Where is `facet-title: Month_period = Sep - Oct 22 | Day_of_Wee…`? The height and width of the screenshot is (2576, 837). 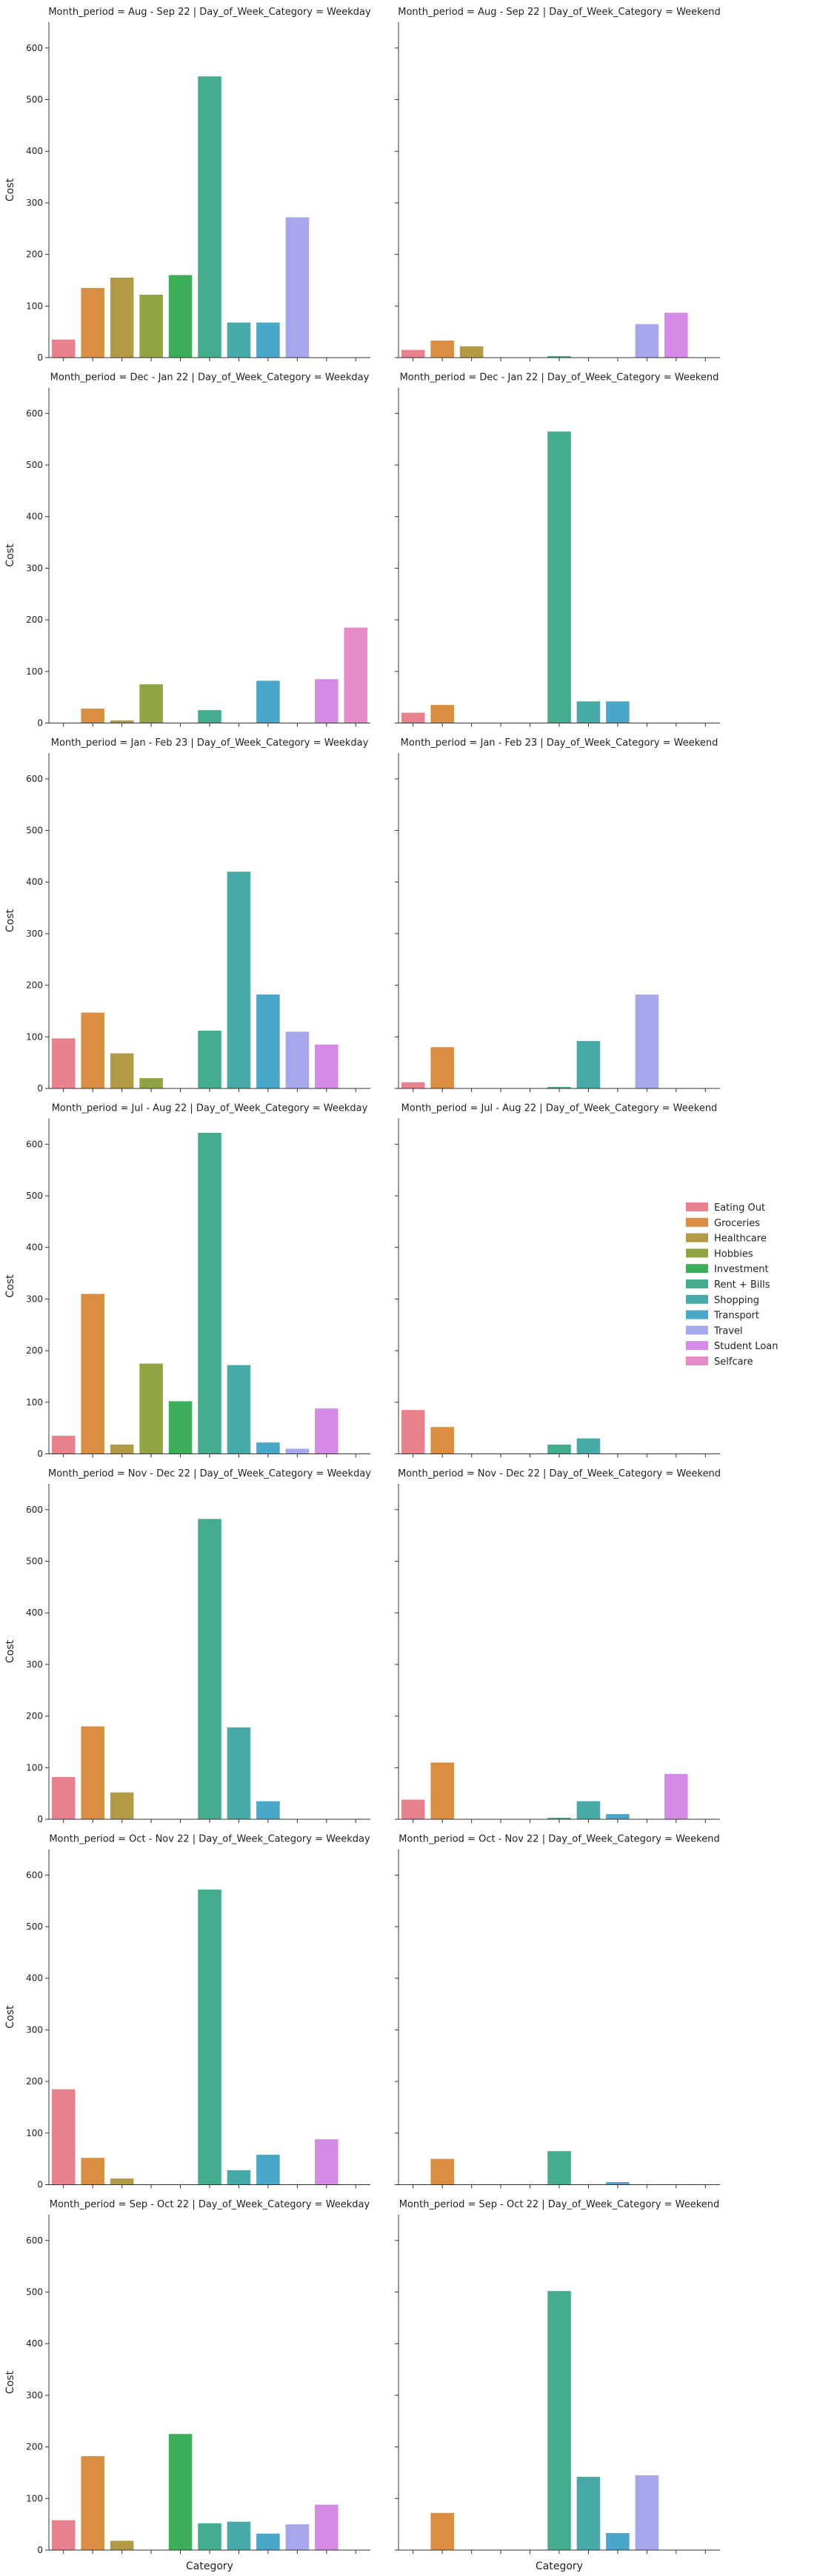 facet-title: Month_period = Sep - Oct 22 | Day_of_Wee… is located at coordinates (559, 2204).